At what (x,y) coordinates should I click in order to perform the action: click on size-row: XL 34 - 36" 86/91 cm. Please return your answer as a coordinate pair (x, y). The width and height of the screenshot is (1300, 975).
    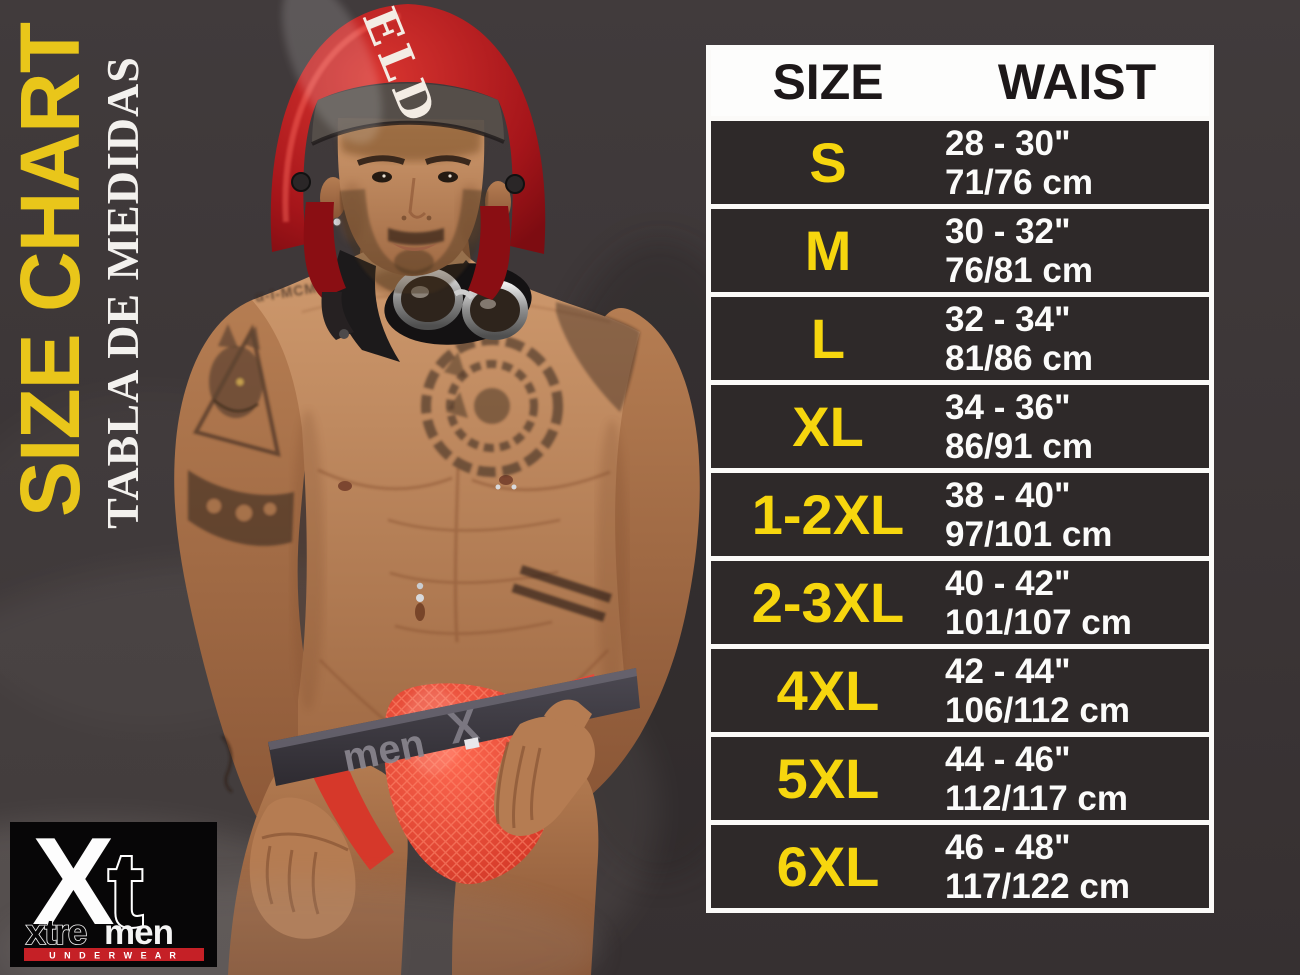
    Looking at the image, I should click on (960, 424).